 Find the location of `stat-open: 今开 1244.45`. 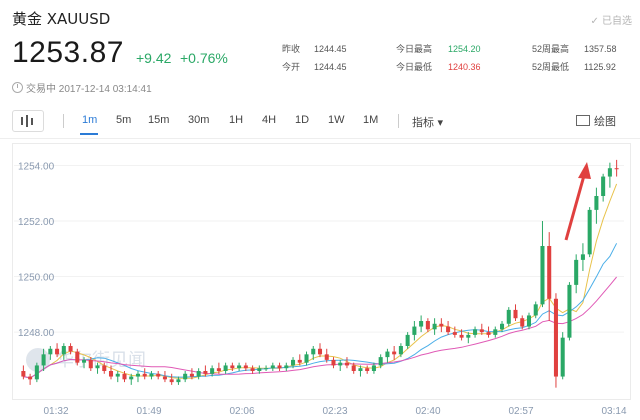

stat-open: 今开 1244.45 is located at coordinates (314, 67).